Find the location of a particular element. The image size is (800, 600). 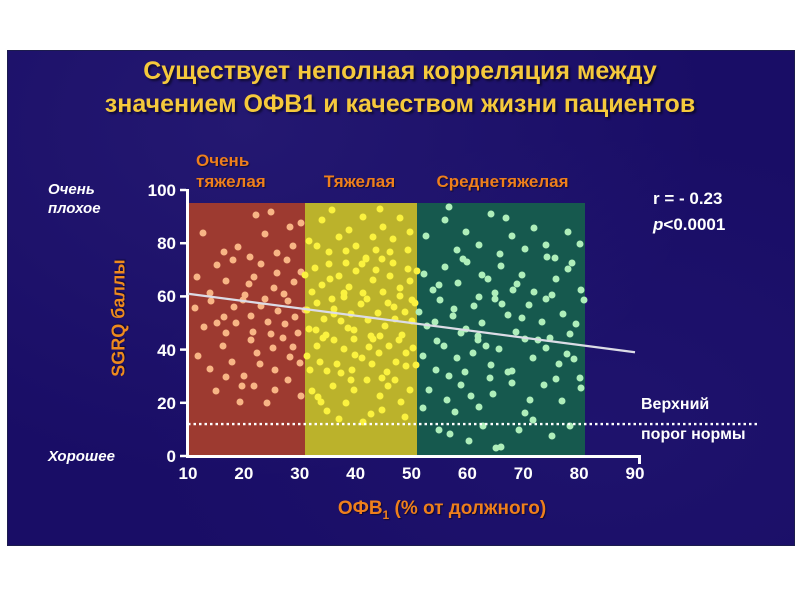

p-threshold: <0.0001 is located at coordinates (694, 224).